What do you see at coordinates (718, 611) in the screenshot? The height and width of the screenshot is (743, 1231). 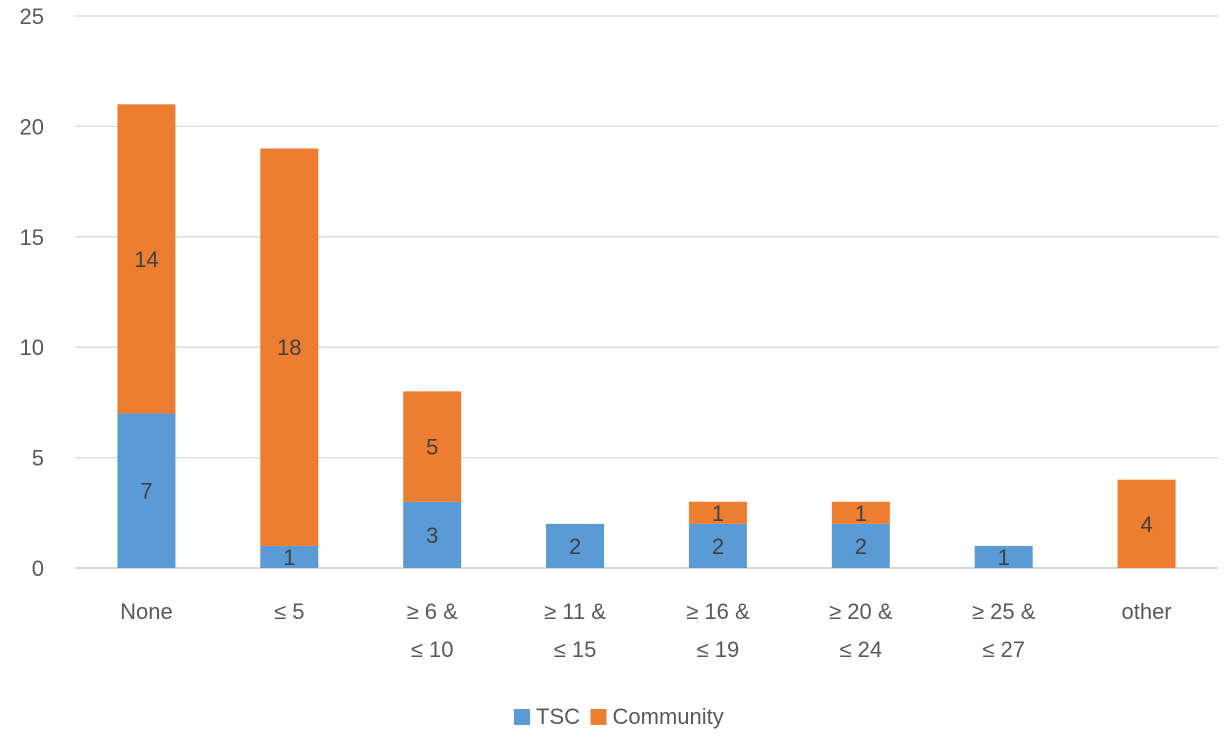 I see `x-category-label: ≥ 16 &` at bounding box center [718, 611].